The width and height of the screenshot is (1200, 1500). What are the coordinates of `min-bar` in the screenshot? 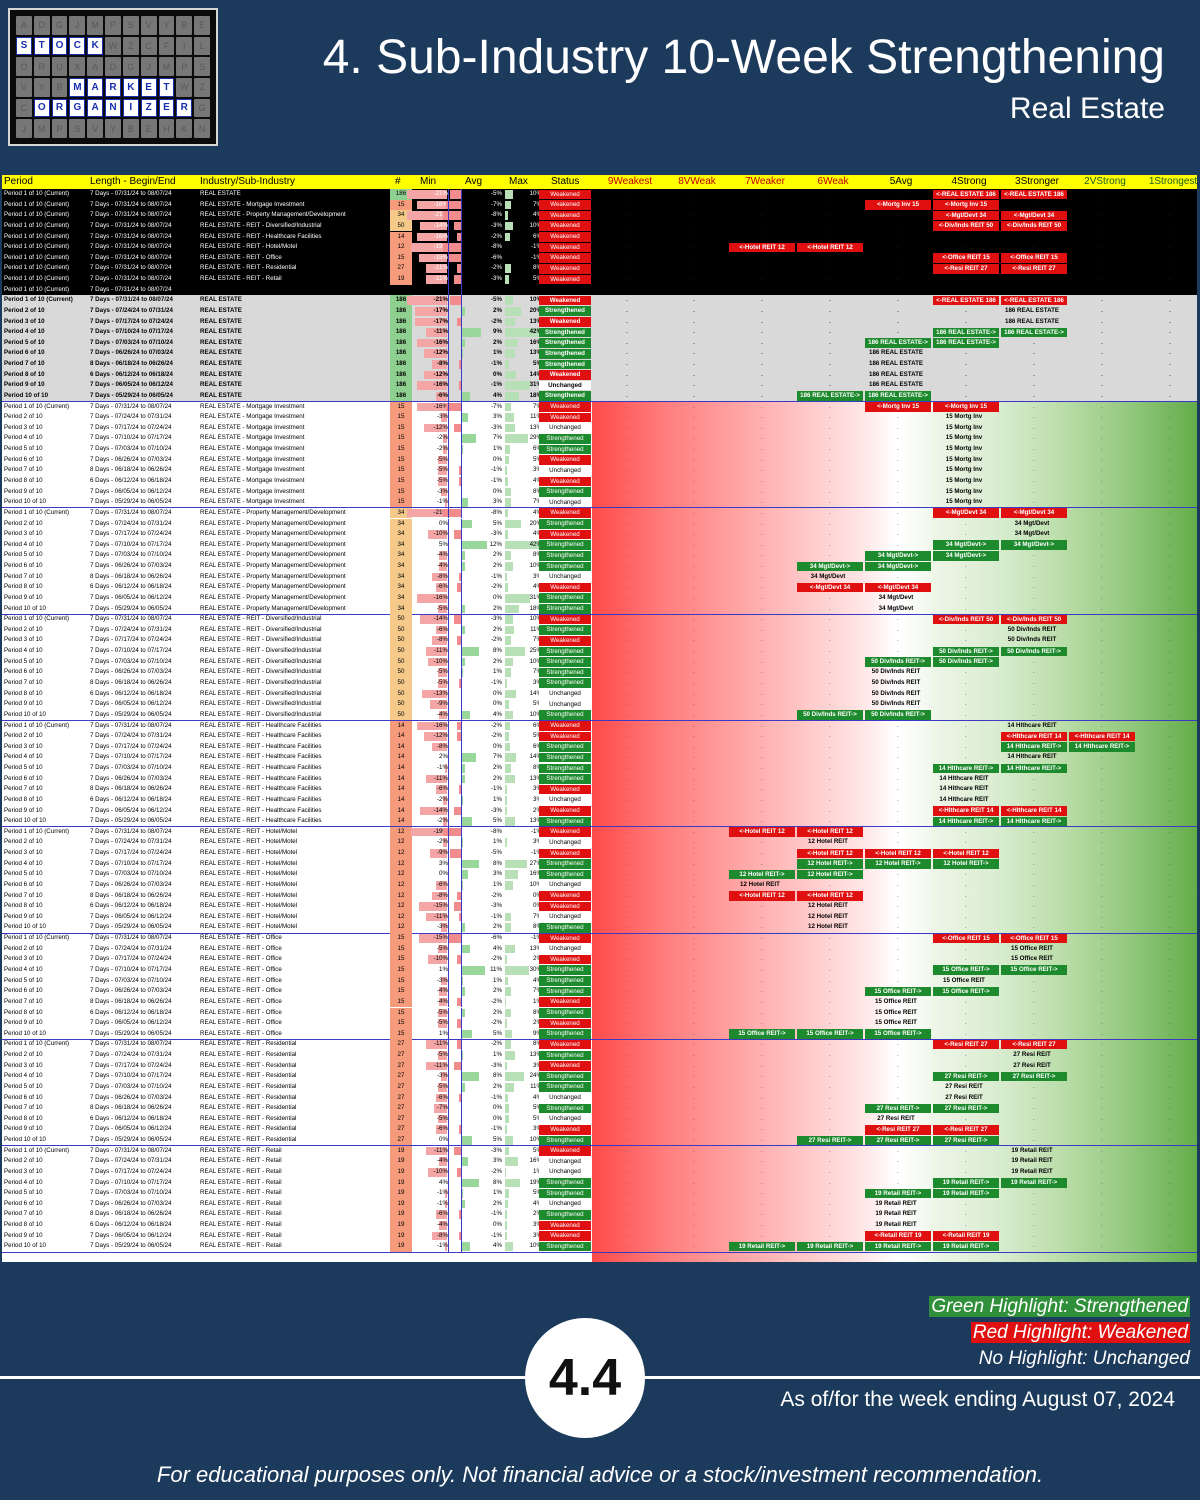 It's located at (436, 917).